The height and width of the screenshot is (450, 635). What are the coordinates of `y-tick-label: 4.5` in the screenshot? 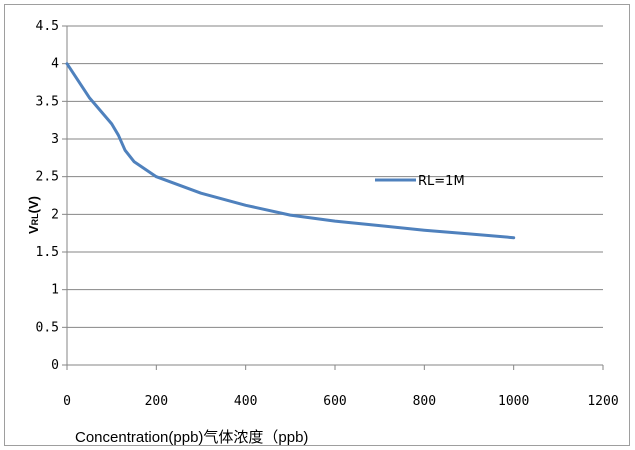 It's located at (47, 26).